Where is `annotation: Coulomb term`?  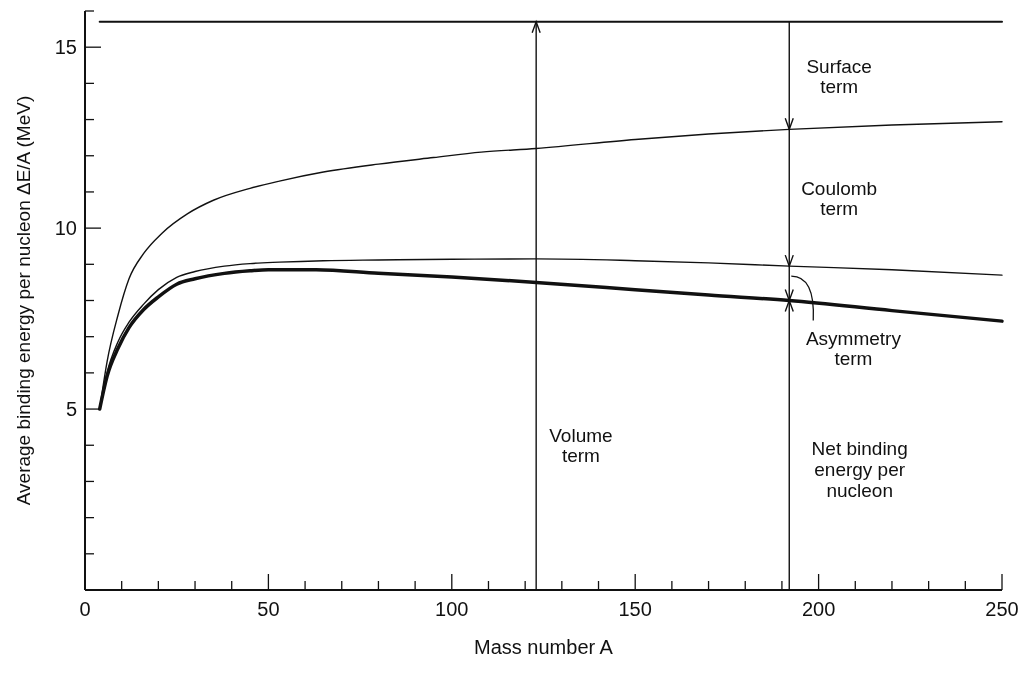
annotation: Coulomb term is located at coordinates (839, 198).